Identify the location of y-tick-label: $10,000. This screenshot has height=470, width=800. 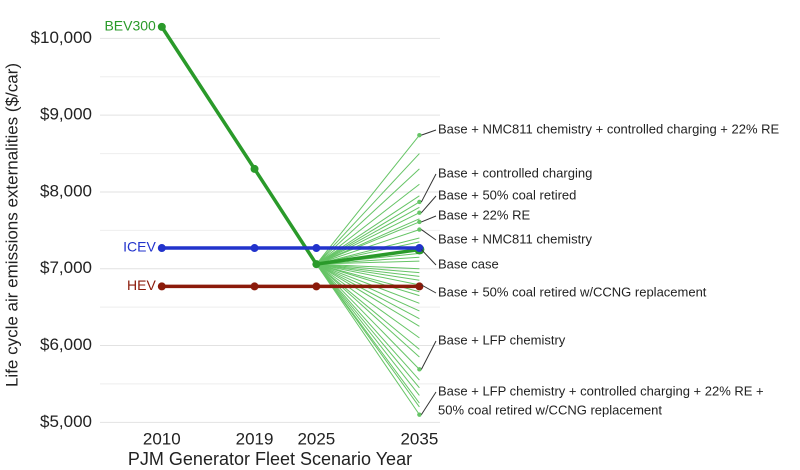
(61, 37).